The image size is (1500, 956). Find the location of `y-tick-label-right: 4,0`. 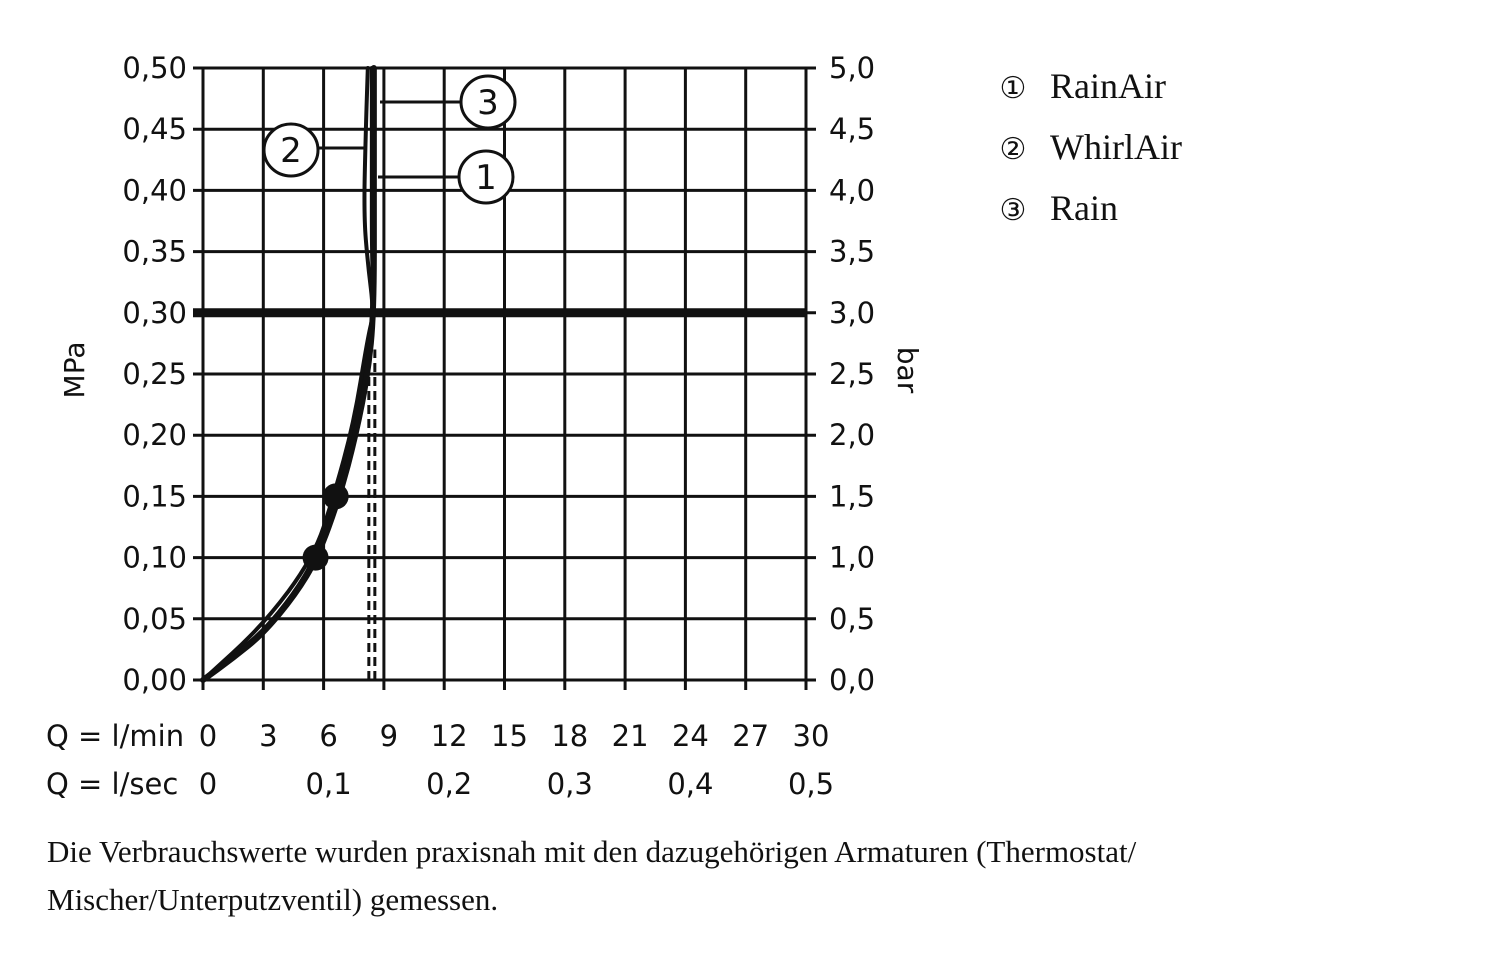

y-tick-label-right: 4,0 is located at coordinates (852, 190).